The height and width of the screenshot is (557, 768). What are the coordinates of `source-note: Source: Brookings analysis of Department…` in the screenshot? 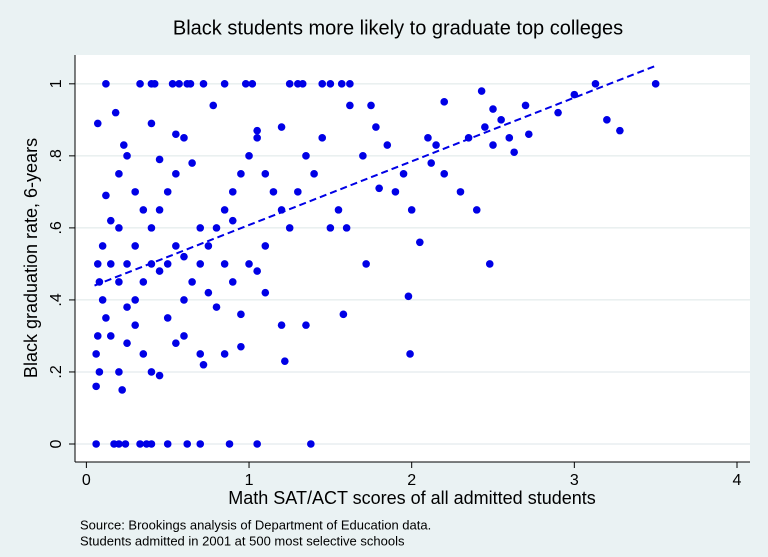 It's located at (255, 524).